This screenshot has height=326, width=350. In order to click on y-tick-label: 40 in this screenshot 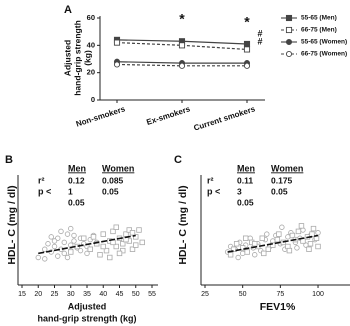, I will do `click(91, 44)`.